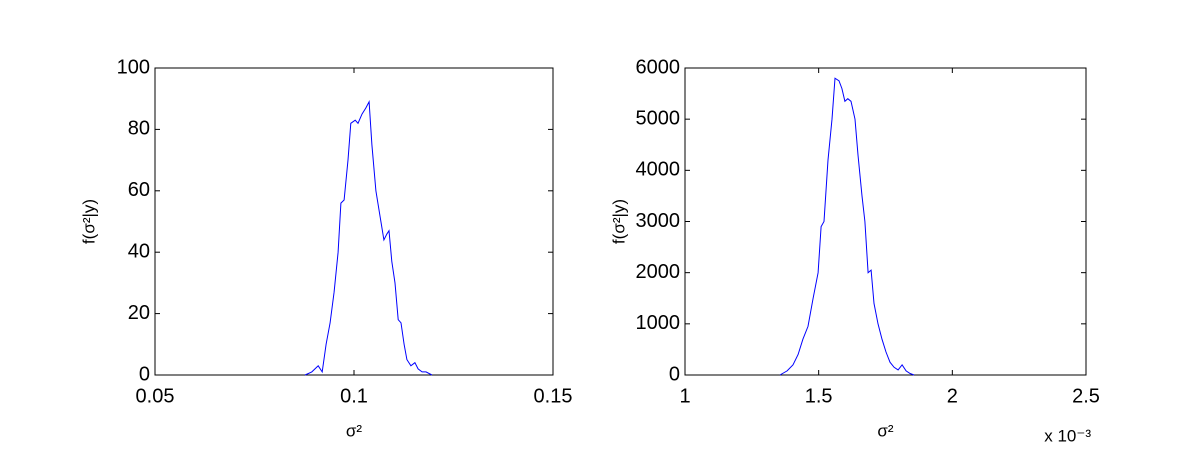 The height and width of the screenshot is (476, 1201). What do you see at coordinates (684, 396) in the screenshot?
I see `x-tick-label: 1` at bounding box center [684, 396].